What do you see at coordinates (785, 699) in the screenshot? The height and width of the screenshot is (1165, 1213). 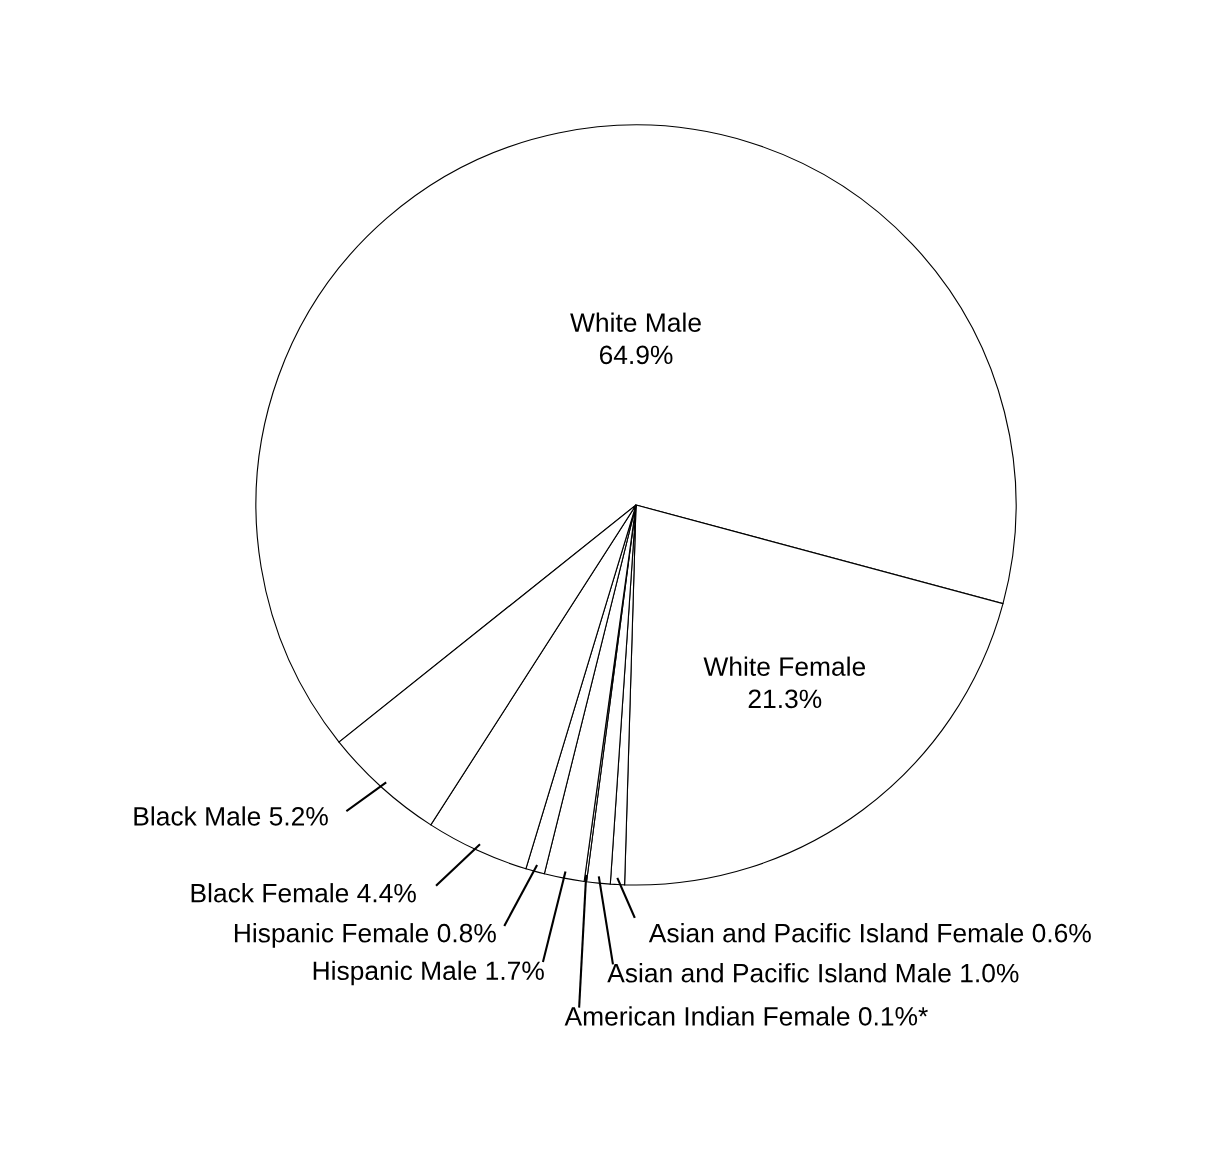 I see `data-label: 21.3%` at bounding box center [785, 699].